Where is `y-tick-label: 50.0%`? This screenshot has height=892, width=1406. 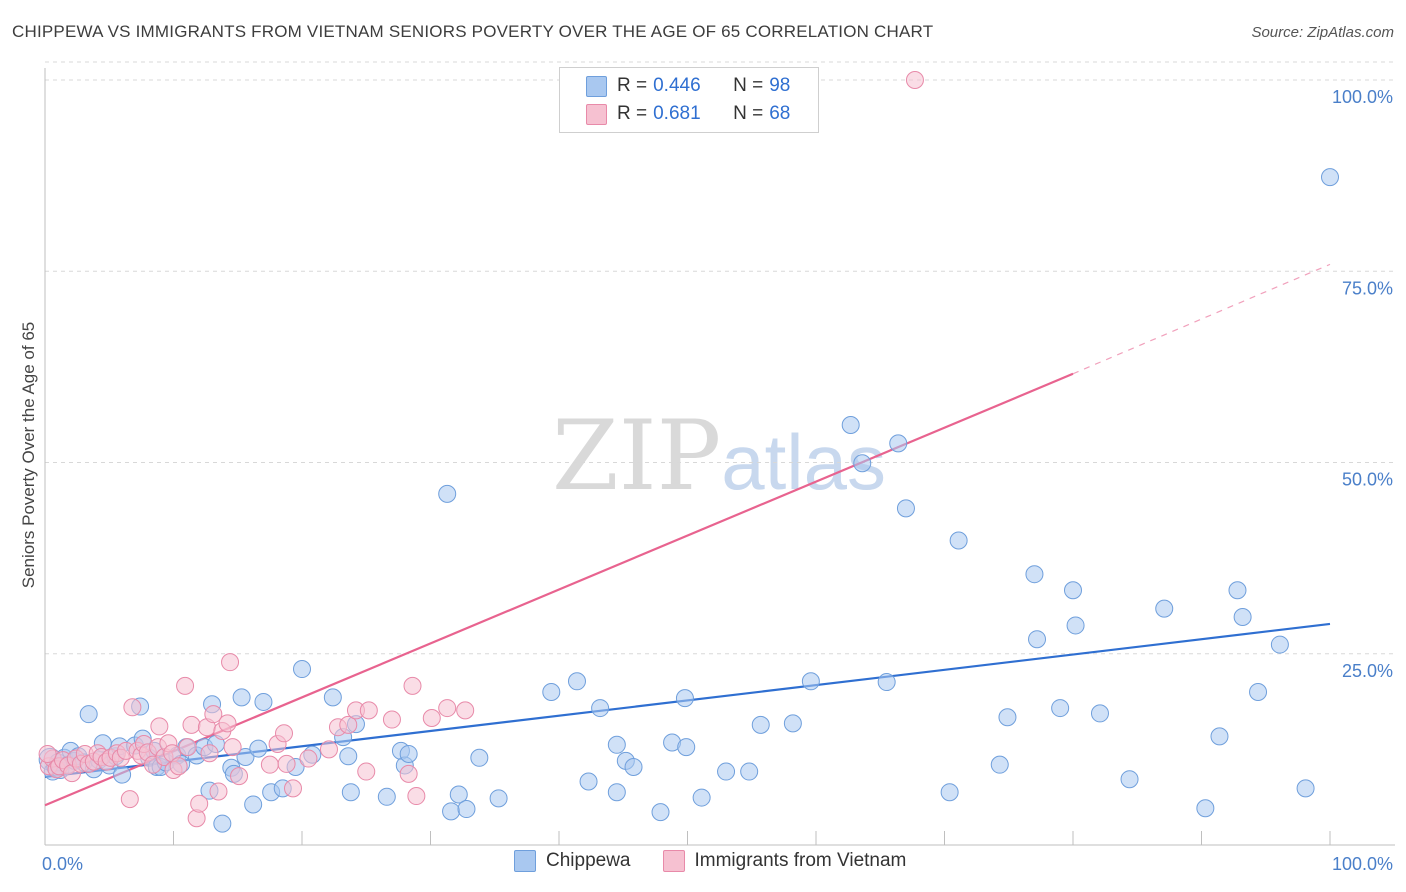
y-tick-label: 50.0% is located at coordinates (1367, 480).